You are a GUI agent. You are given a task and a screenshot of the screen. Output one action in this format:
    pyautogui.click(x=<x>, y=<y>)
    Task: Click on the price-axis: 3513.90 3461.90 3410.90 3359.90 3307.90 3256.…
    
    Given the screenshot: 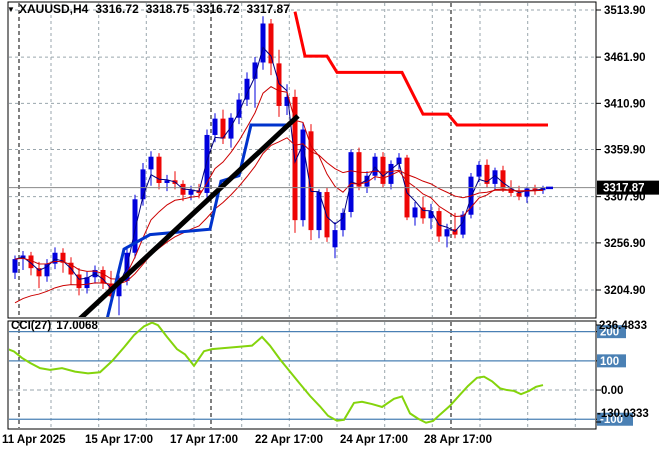 What is the action you would take?
    pyautogui.click(x=627, y=215)
    